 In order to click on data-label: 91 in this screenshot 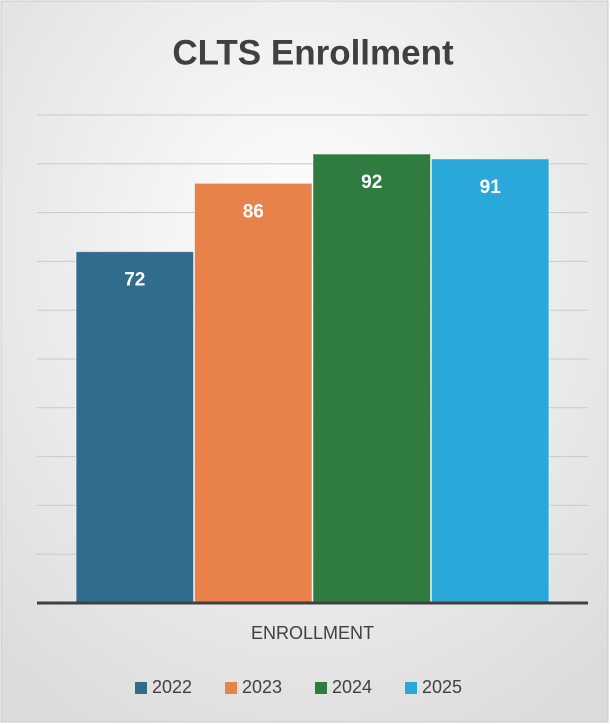, I will do `click(491, 187)`.